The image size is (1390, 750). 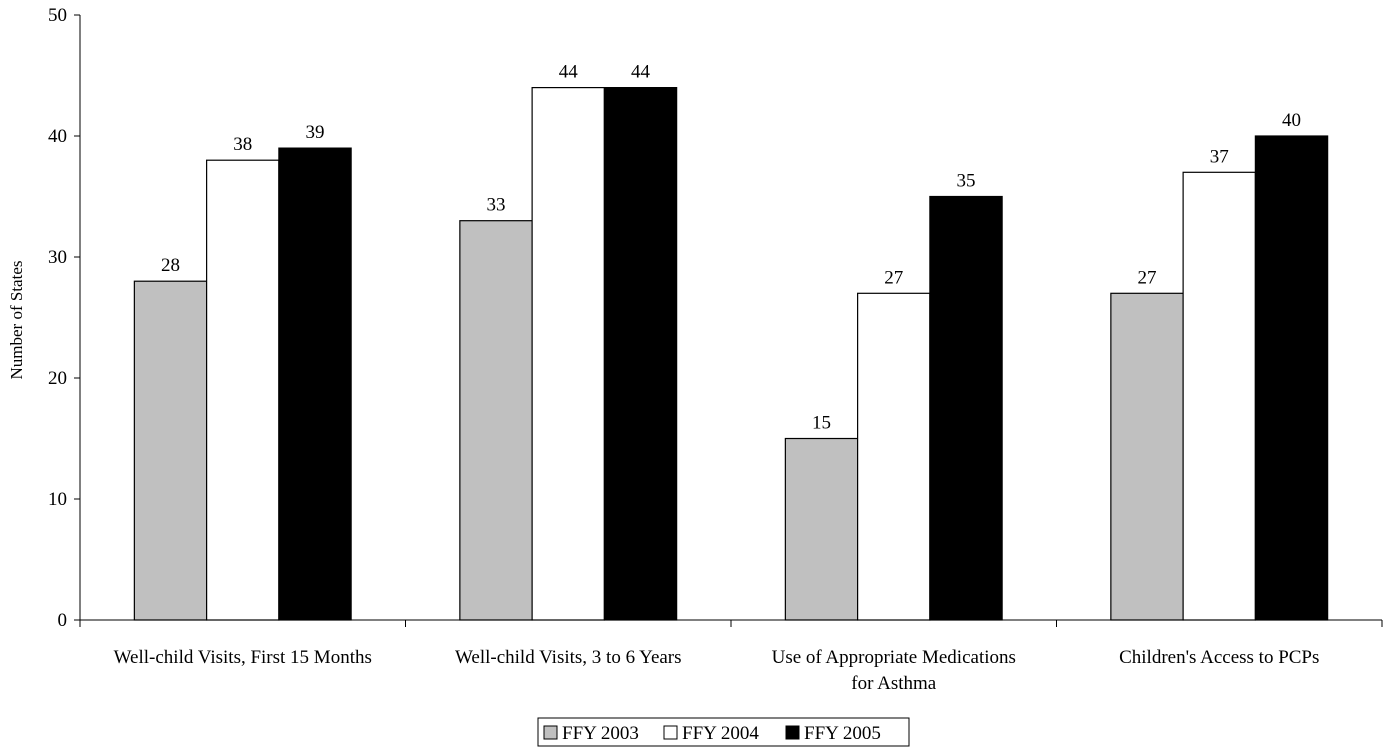 I want to click on y-tick-label: 10, so click(x=57, y=499).